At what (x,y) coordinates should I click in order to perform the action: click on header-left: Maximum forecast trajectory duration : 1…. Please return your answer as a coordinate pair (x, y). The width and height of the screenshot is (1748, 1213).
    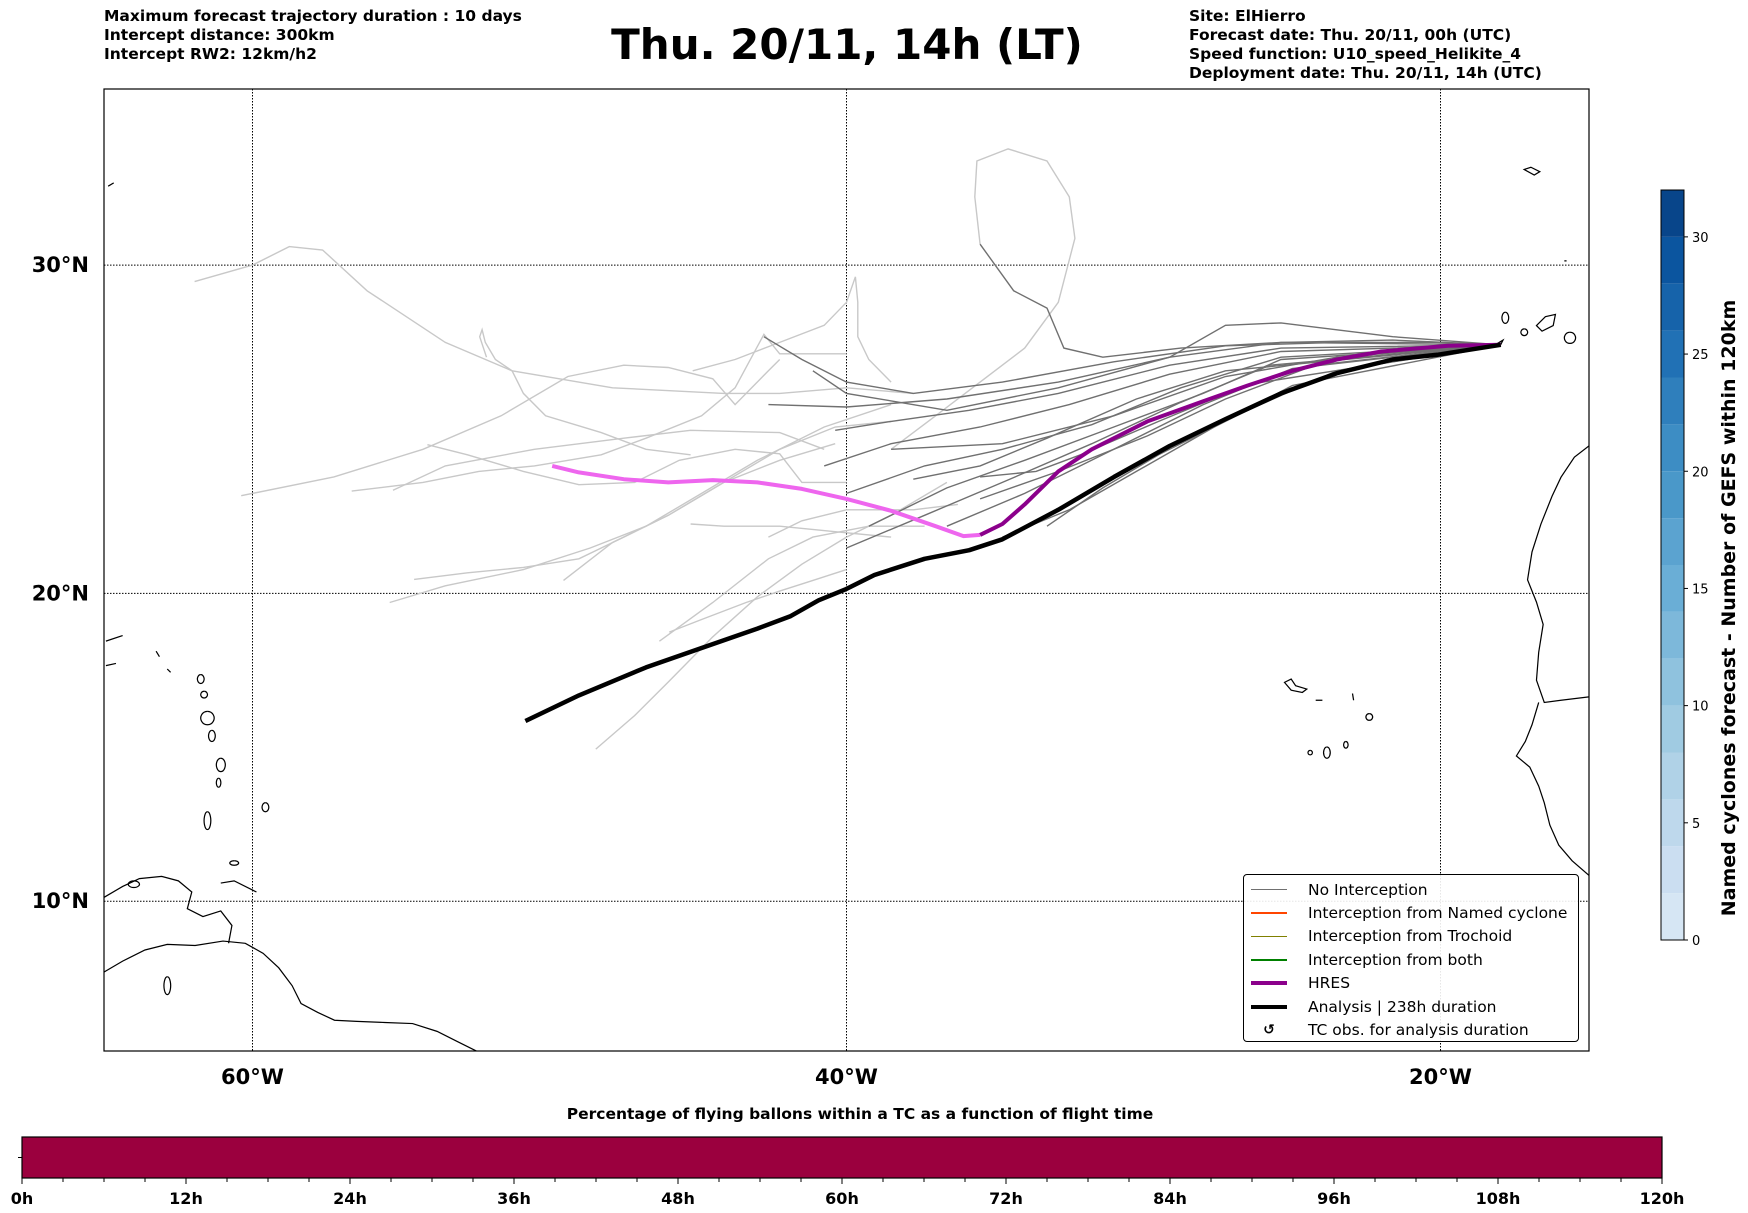
    Looking at the image, I should click on (313, 35).